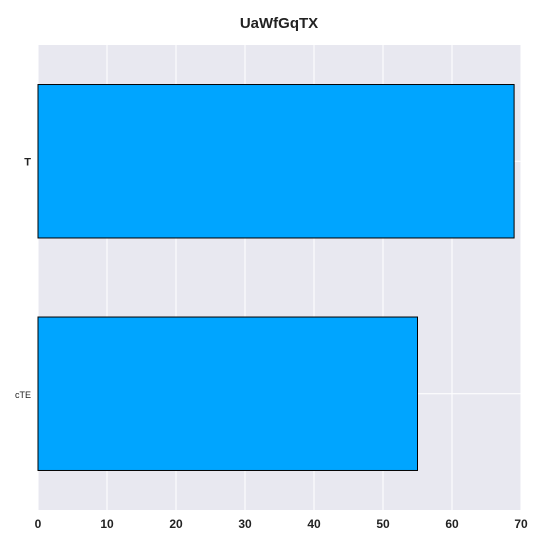  Describe the element at coordinates (23, 395) in the screenshot. I see `y-tick-label-1: cTE` at that location.